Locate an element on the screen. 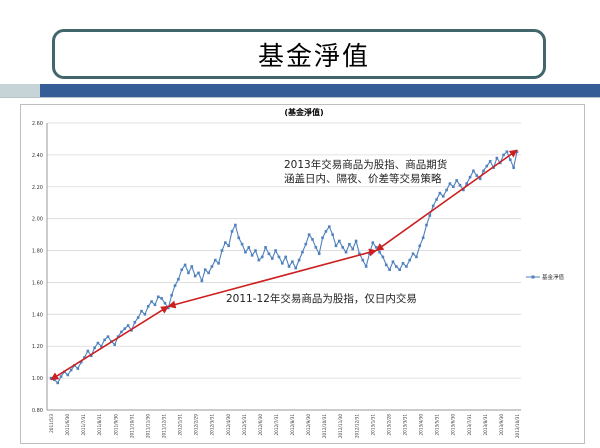 The height and width of the screenshot is (448, 600). divider-line is located at coordinates (300, 97).